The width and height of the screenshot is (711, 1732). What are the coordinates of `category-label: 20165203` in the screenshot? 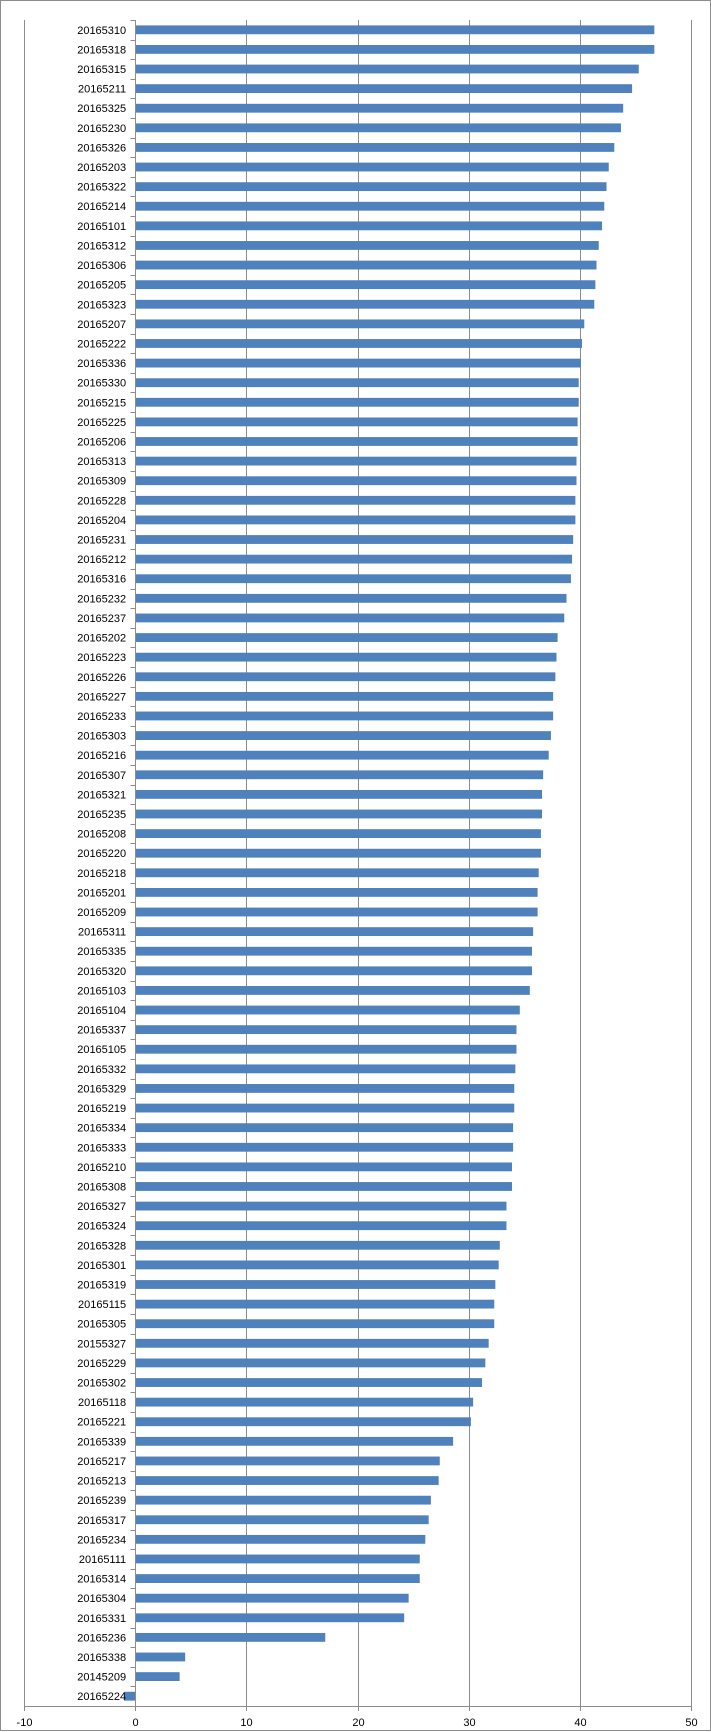 It's located at (101, 168).